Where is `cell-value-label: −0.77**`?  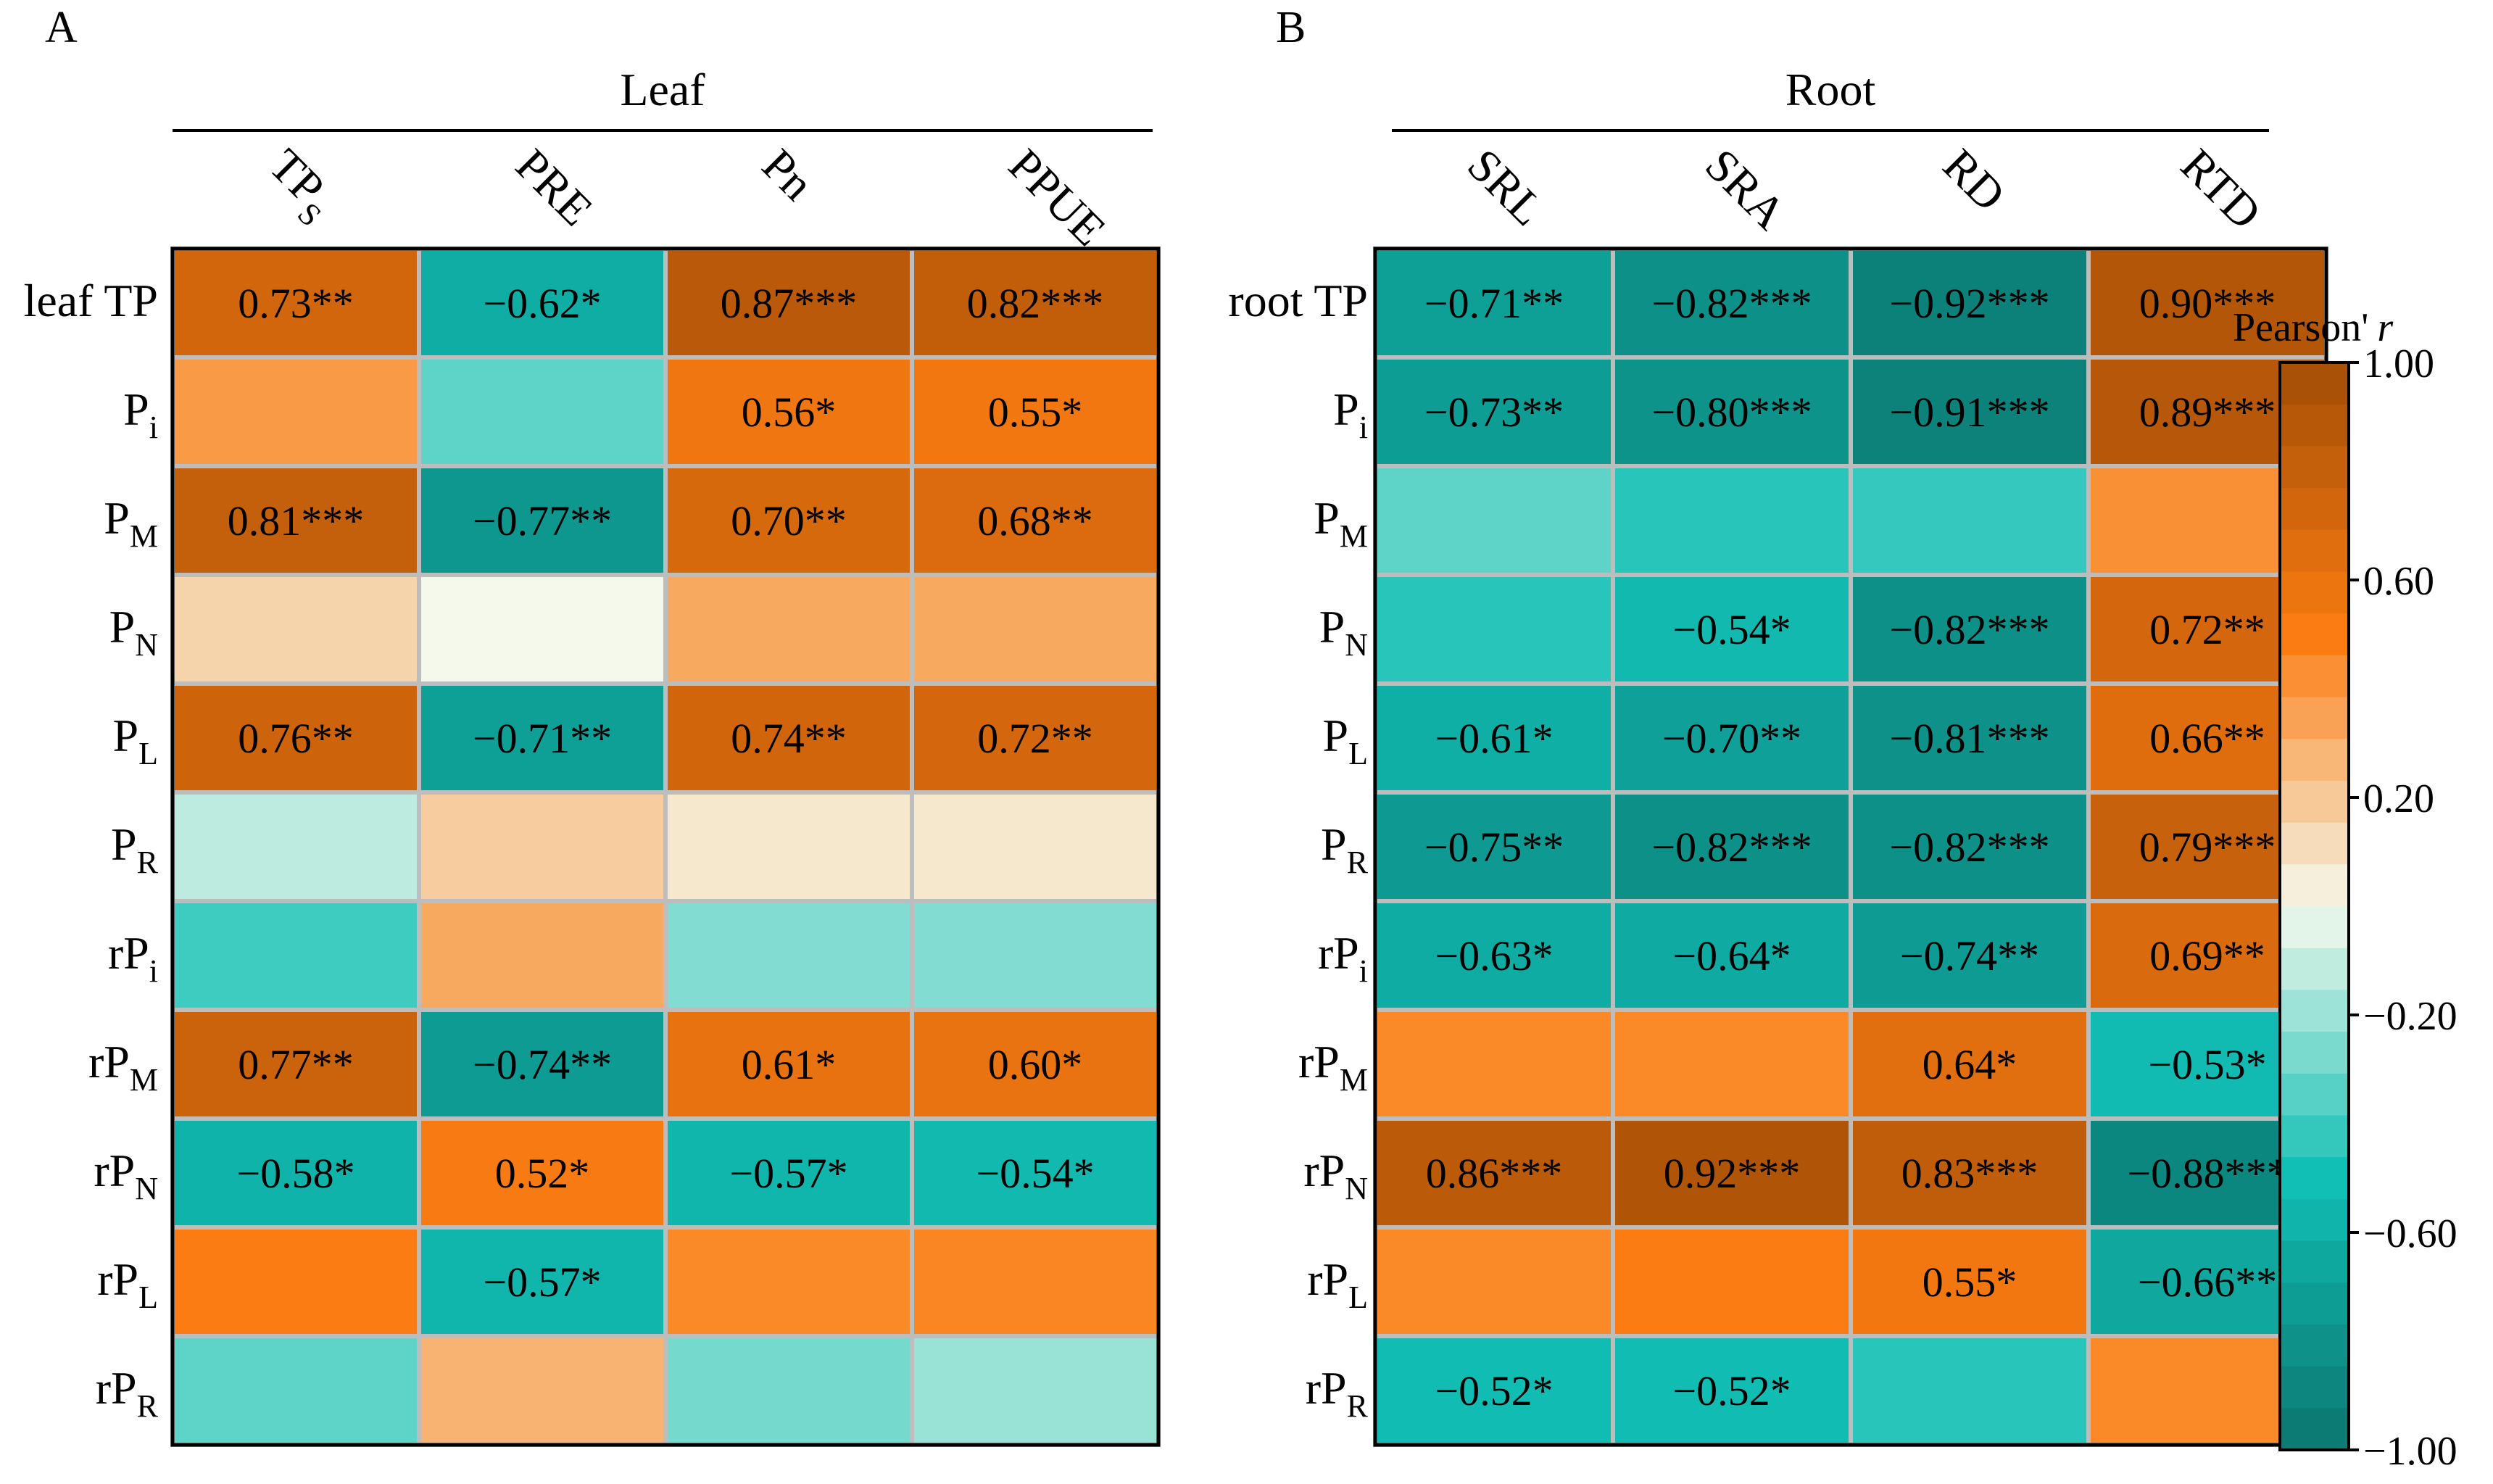 cell-value-label: −0.77** is located at coordinates (542, 520).